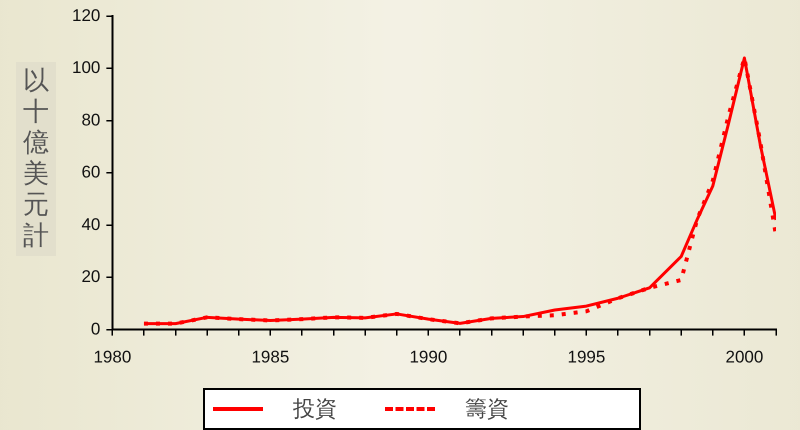 This screenshot has height=430, width=800. I want to click on y-tick-label: 100, so click(86, 68).